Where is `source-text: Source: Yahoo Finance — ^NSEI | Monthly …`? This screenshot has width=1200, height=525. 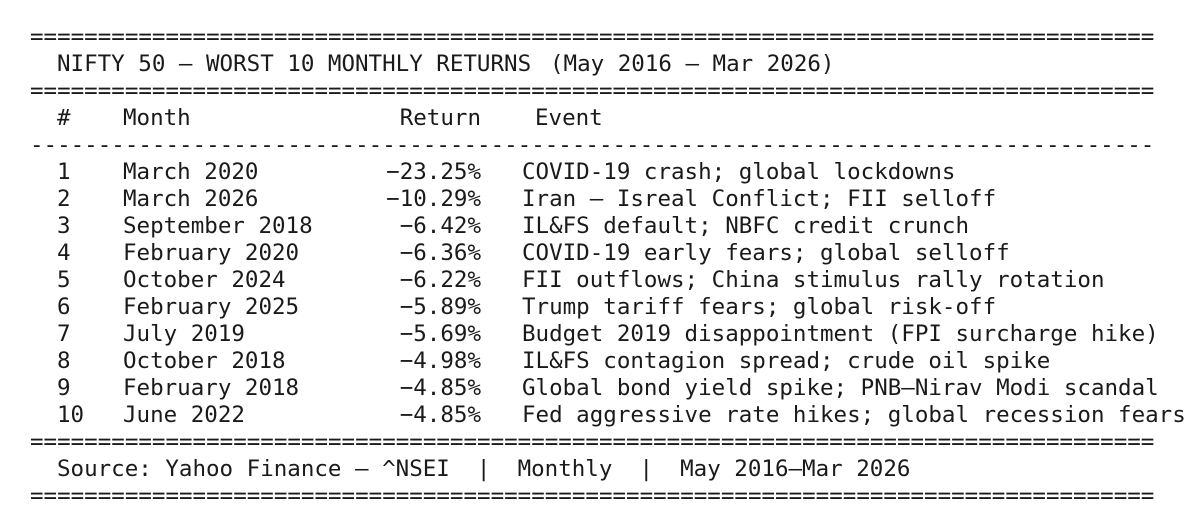
source-text: Source: Yahoo Finance — ^NSEI | Monthly … is located at coordinates (484, 469).